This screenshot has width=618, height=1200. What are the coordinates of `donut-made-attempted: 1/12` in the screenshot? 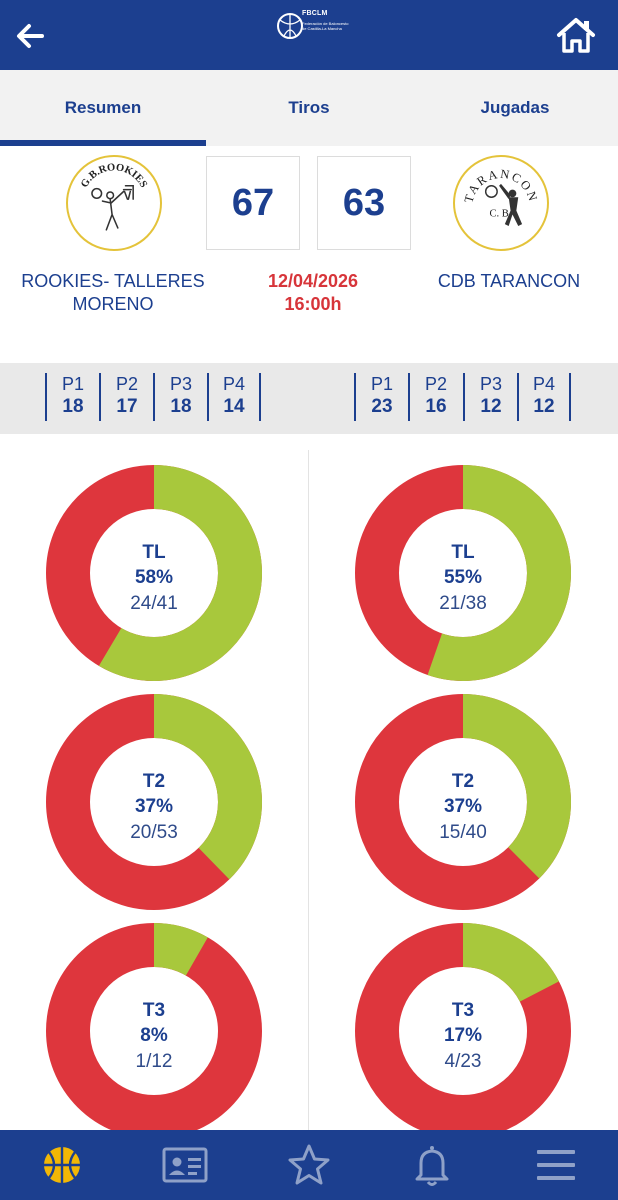 It's located at (154, 1061).